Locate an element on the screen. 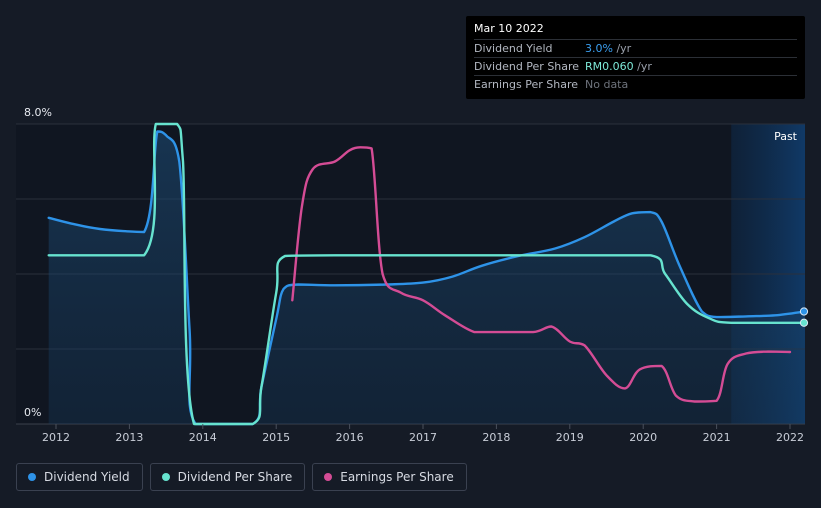 Image resolution: width=821 pixels, height=508 pixels. past-label: Past is located at coordinates (786, 136).